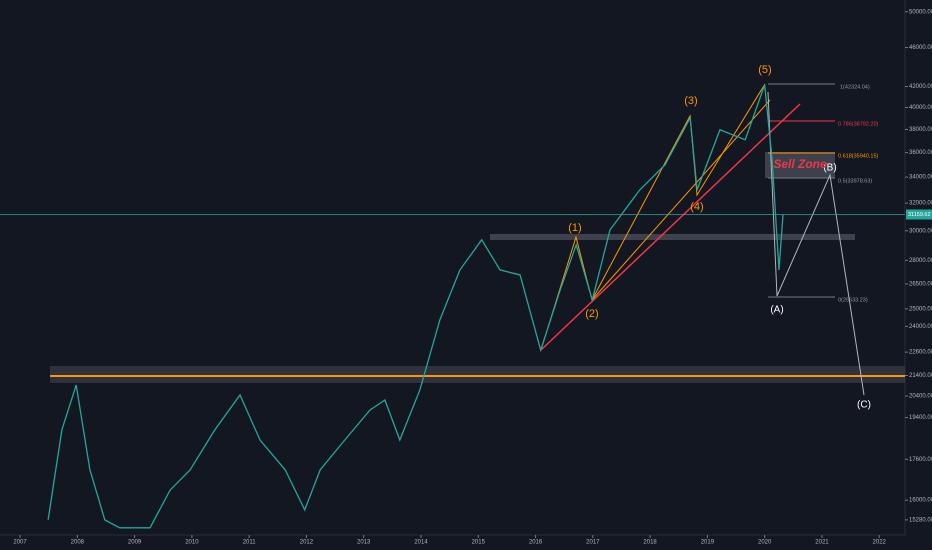  What do you see at coordinates (920, 327) in the screenshot?
I see `y-tick-label: 24000.00` at bounding box center [920, 327].